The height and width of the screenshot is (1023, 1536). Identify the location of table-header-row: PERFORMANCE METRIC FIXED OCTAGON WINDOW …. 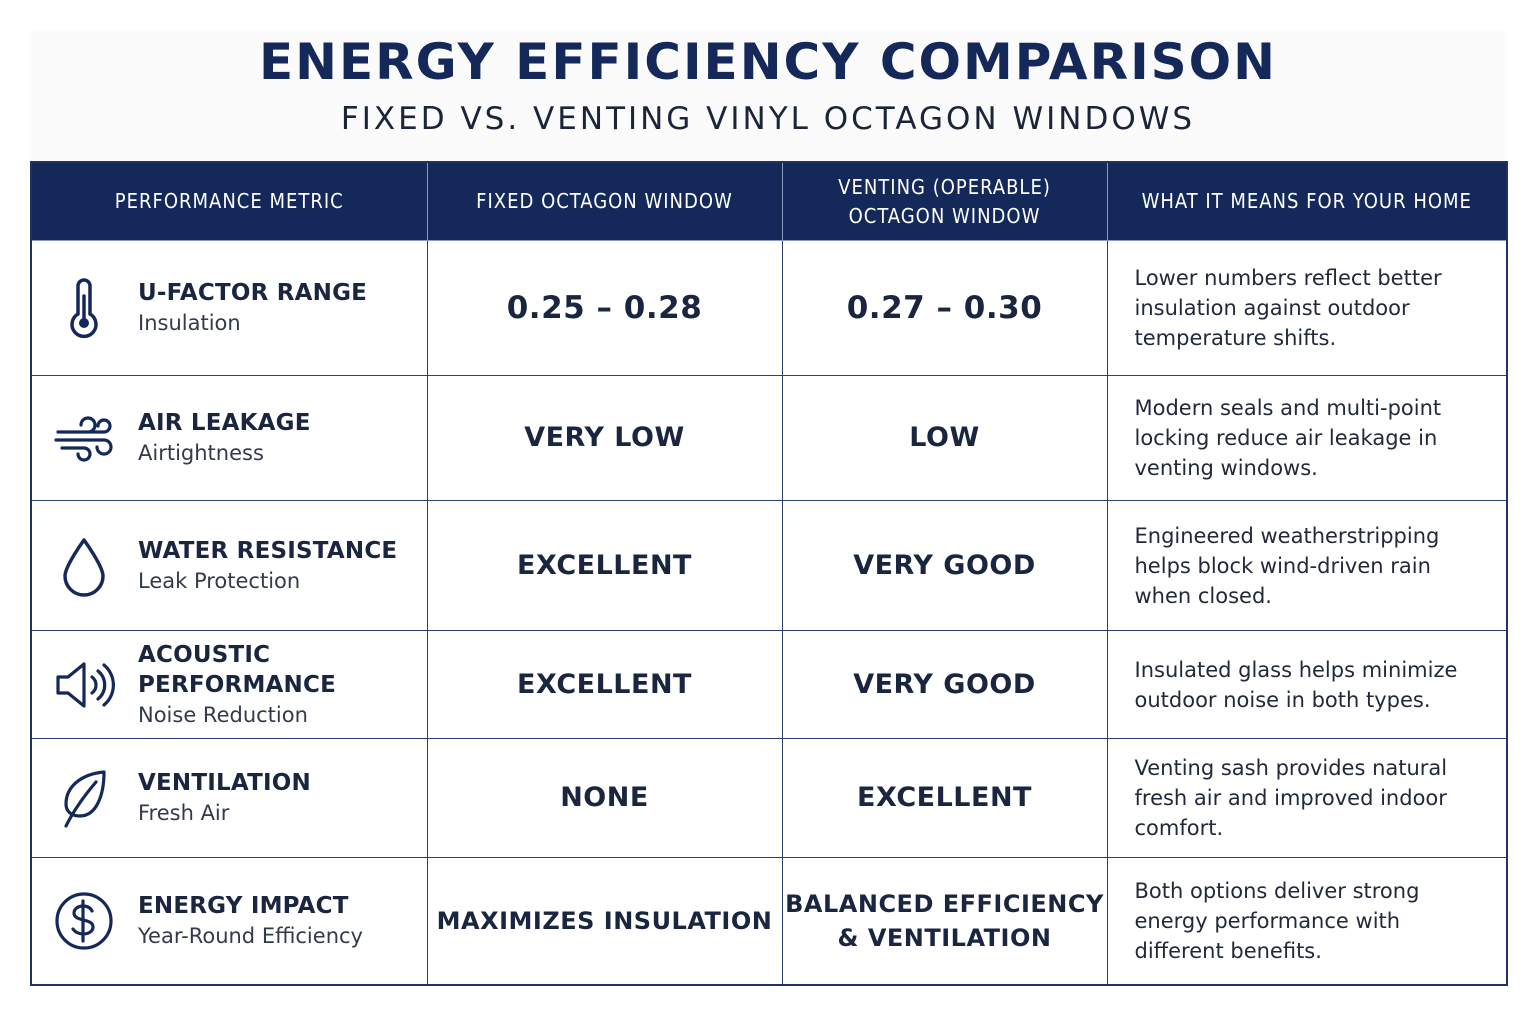
(769, 201).